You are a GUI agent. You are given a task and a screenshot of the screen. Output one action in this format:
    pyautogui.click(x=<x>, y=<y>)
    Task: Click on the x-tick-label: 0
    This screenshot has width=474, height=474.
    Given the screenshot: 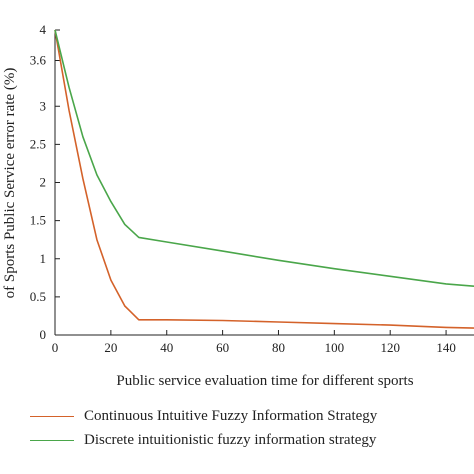 What is the action you would take?
    pyautogui.click(x=55, y=347)
    